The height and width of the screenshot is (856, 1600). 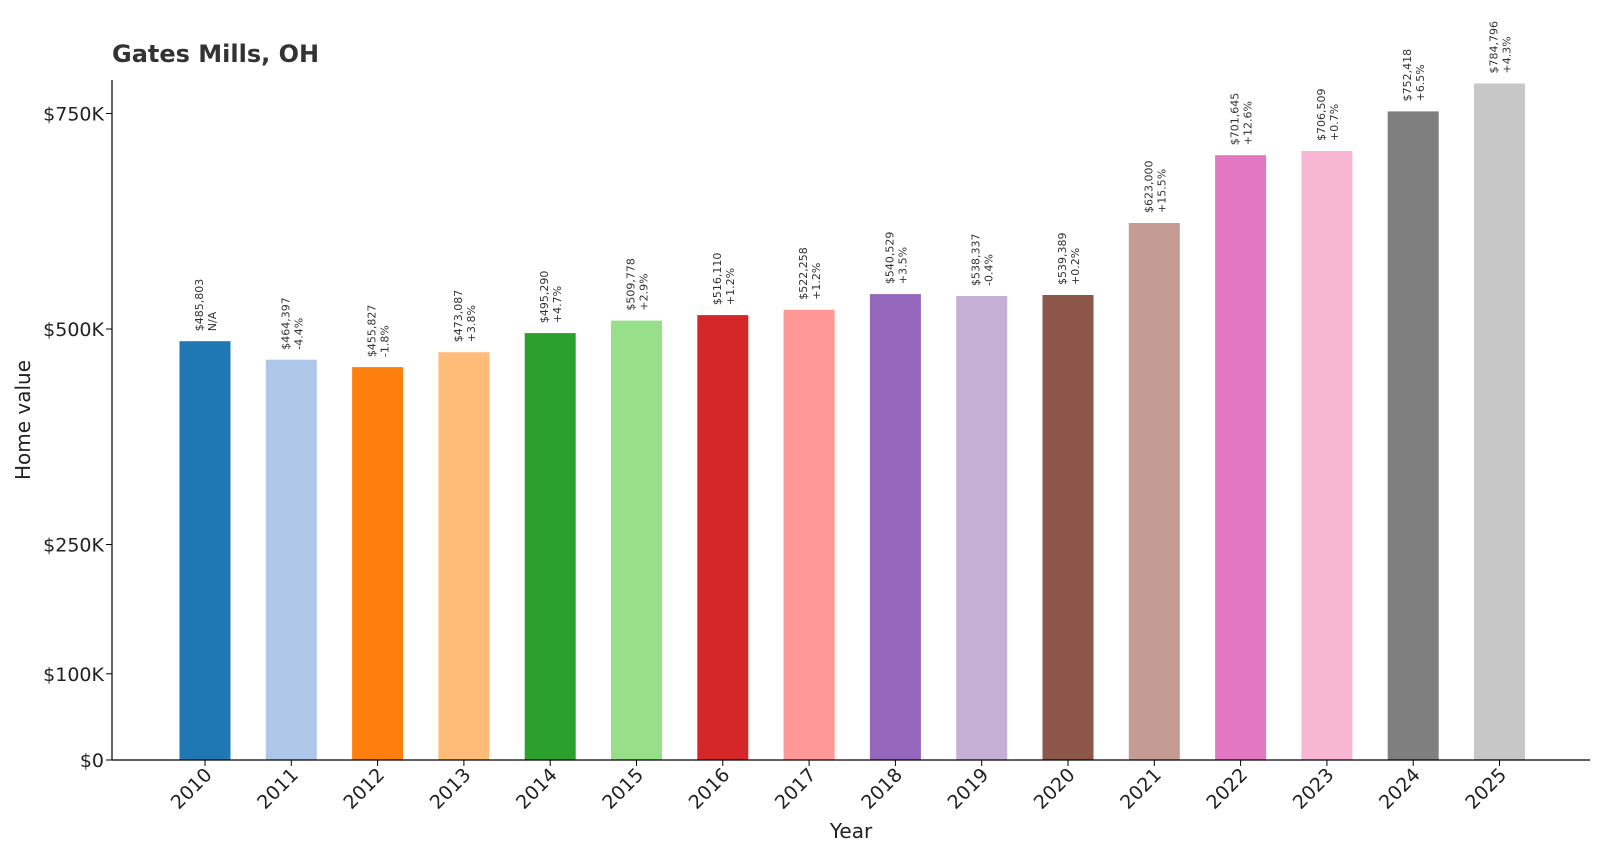 What do you see at coordinates (23, 420) in the screenshot?
I see `y-axis-title: Home value` at bounding box center [23, 420].